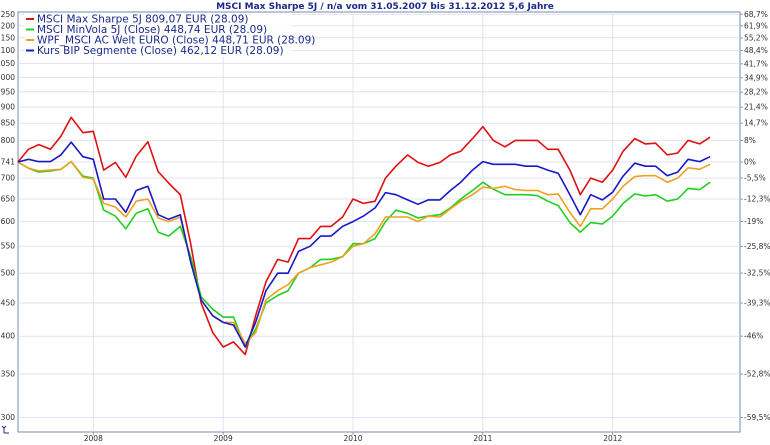  Describe the element at coordinates (142, 20) in the screenshot. I see `legend-label: MSCI Max Sharpe 5J 809,07 EUR (28.09)` at that location.